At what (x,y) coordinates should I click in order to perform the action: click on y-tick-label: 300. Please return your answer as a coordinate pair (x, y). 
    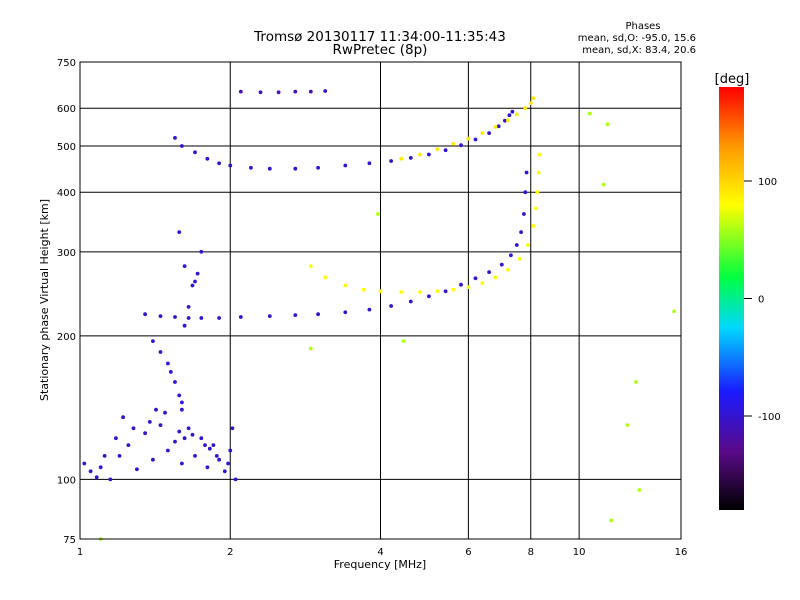
    Looking at the image, I should click on (66, 253).